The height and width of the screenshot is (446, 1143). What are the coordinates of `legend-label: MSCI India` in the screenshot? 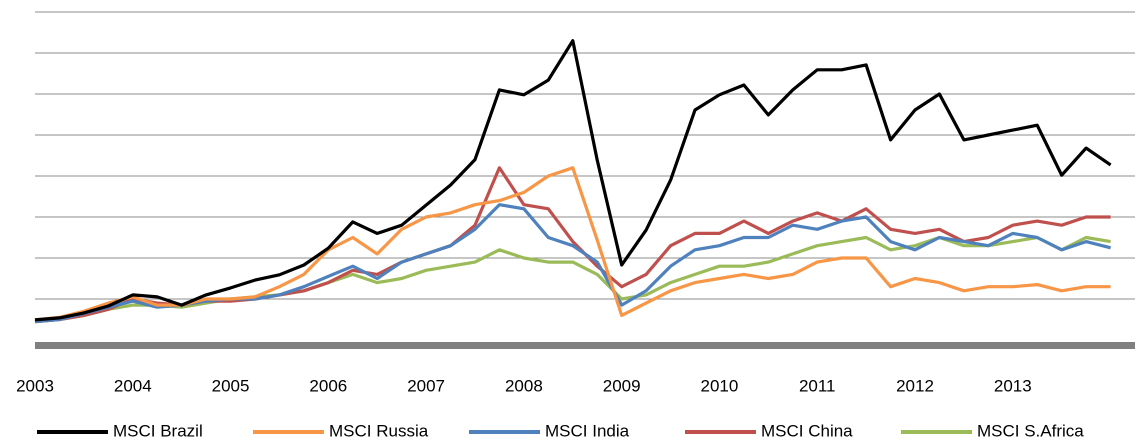 It's located at (587, 430).